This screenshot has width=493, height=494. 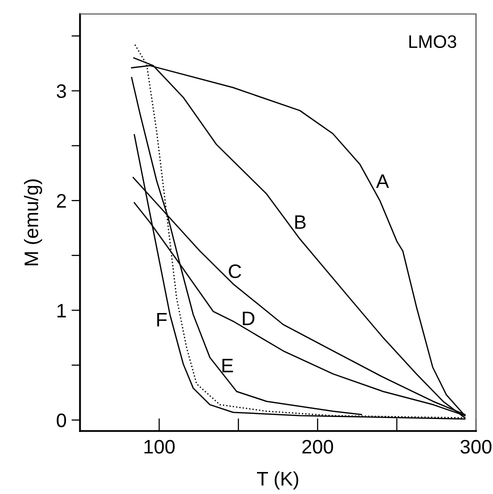 I want to click on series-label: E, so click(x=227, y=365).